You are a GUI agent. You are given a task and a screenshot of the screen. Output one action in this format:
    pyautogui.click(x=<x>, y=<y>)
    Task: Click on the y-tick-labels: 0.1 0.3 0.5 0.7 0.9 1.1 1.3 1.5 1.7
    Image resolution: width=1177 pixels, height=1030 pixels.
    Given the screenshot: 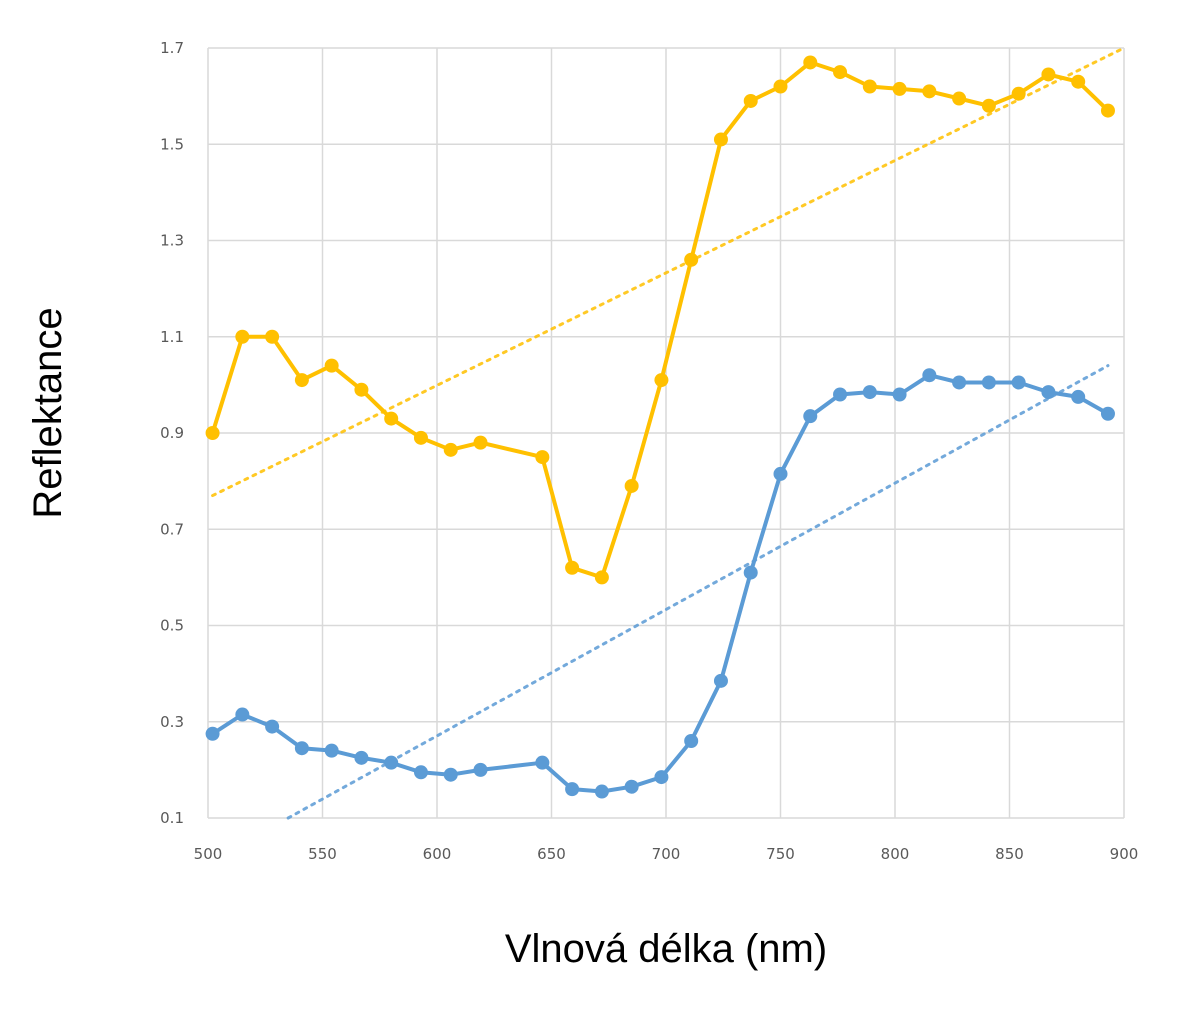 What is the action you would take?
    pyautogui.click(x=172, y=433)
    